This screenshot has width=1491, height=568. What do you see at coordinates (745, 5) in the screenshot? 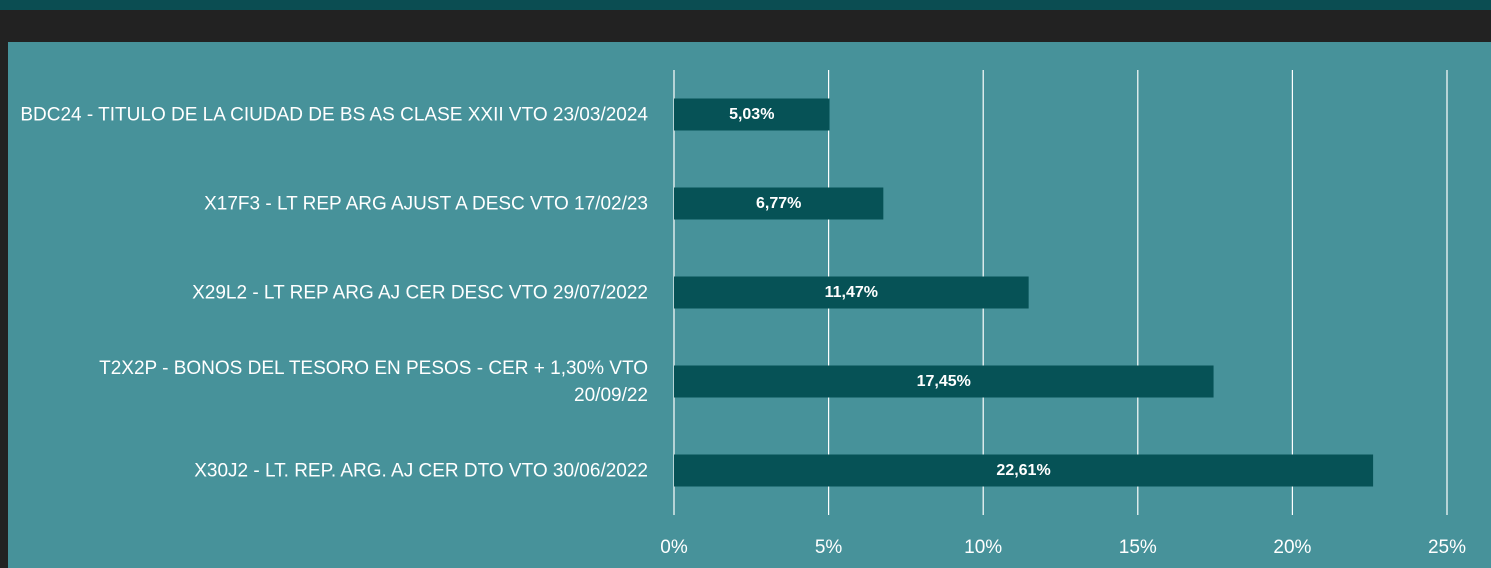
I see `top-bar` at bounding box center [745, 5].